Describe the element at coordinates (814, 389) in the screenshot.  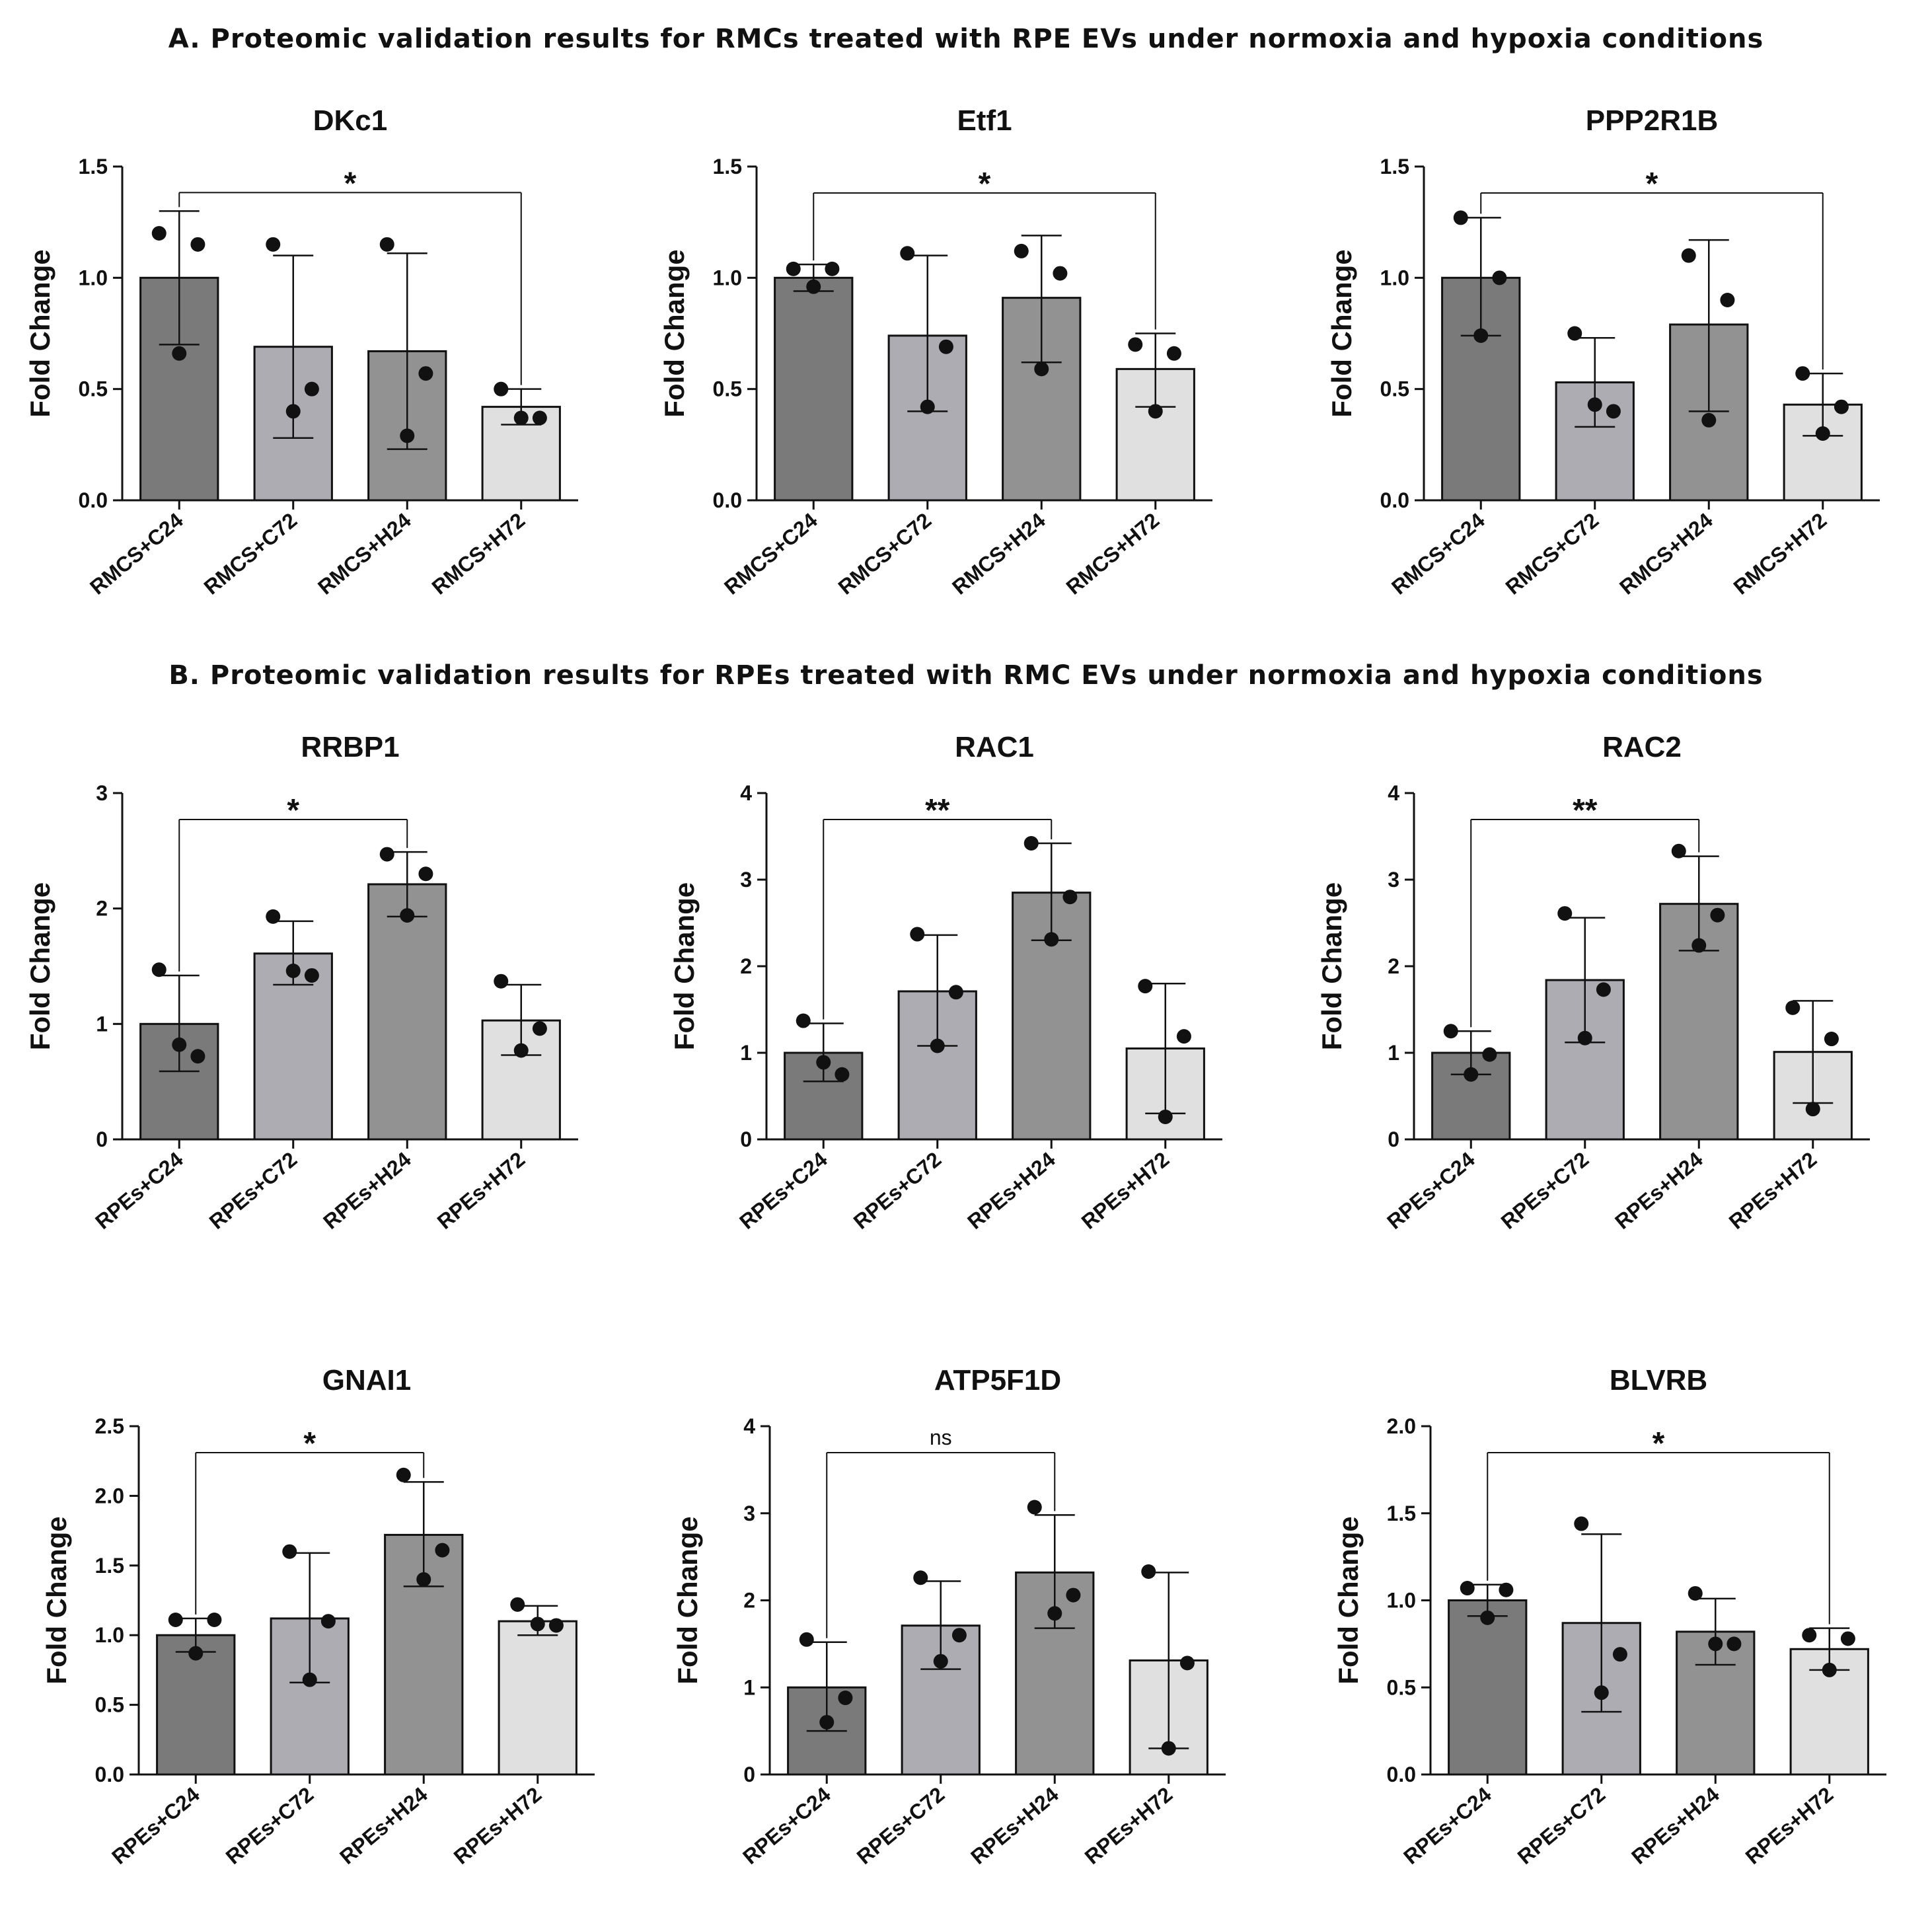
I see `bar-rmcs-c24` at that location.